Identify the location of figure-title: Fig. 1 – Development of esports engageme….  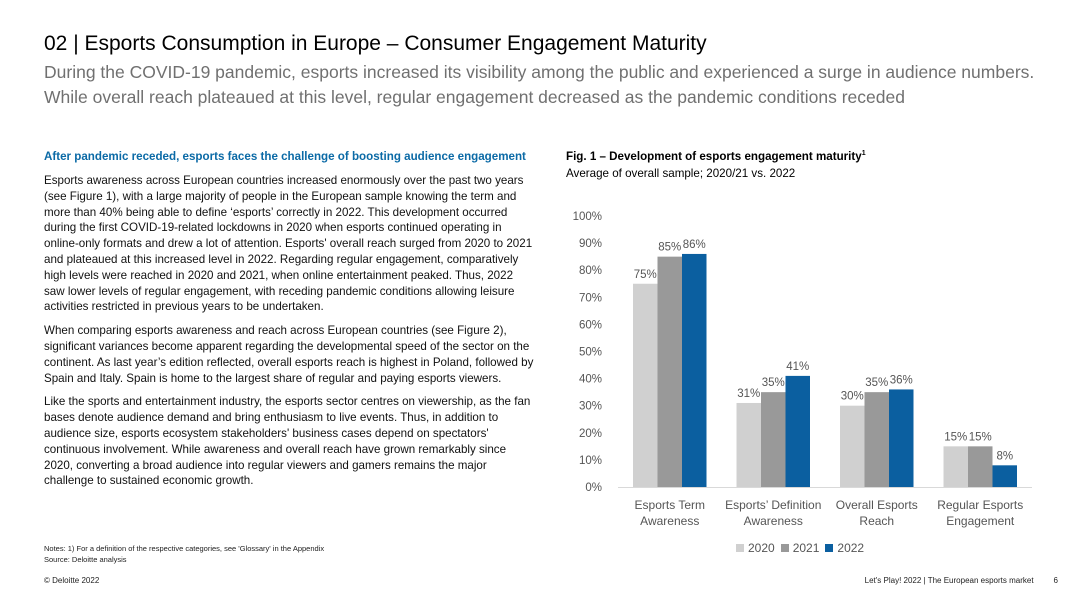
(716, 156).